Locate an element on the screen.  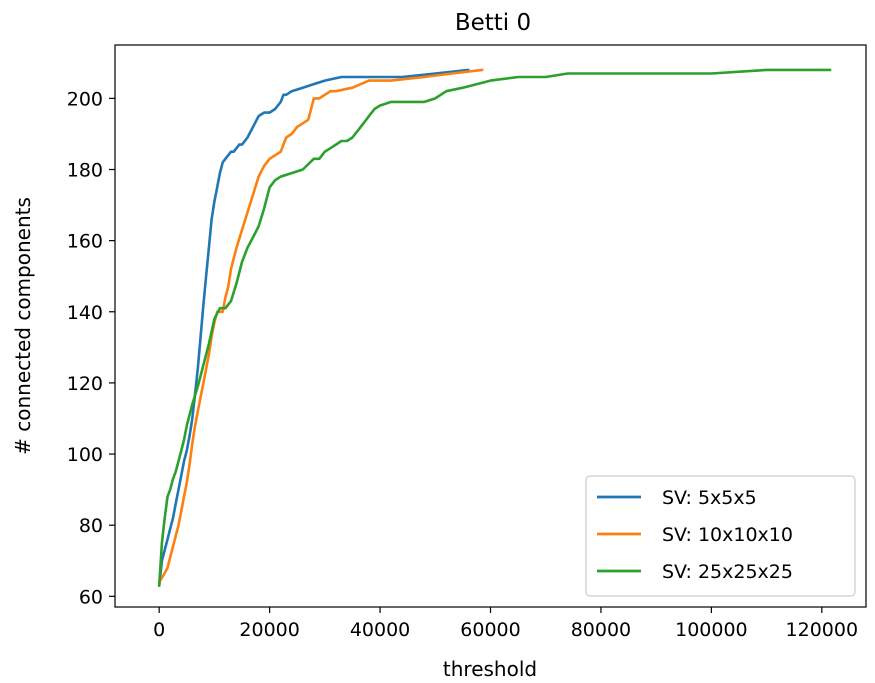
legend-label-2: SV: 10x10x10 is located at coordinates (727, 535).